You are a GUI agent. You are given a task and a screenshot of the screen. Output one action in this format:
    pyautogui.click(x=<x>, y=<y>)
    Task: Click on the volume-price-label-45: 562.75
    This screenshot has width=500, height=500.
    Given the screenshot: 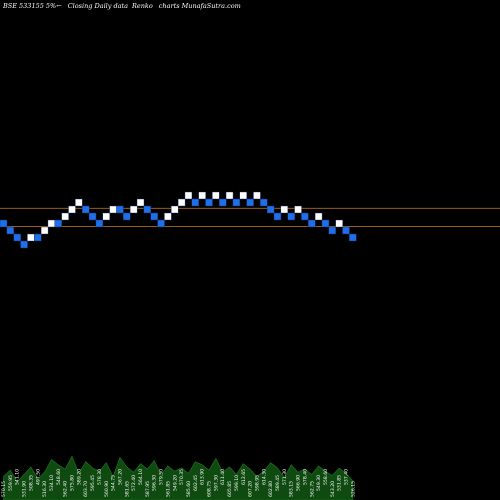 What is the action you would take?
    pyautogui.click(x=312, y=489)
    